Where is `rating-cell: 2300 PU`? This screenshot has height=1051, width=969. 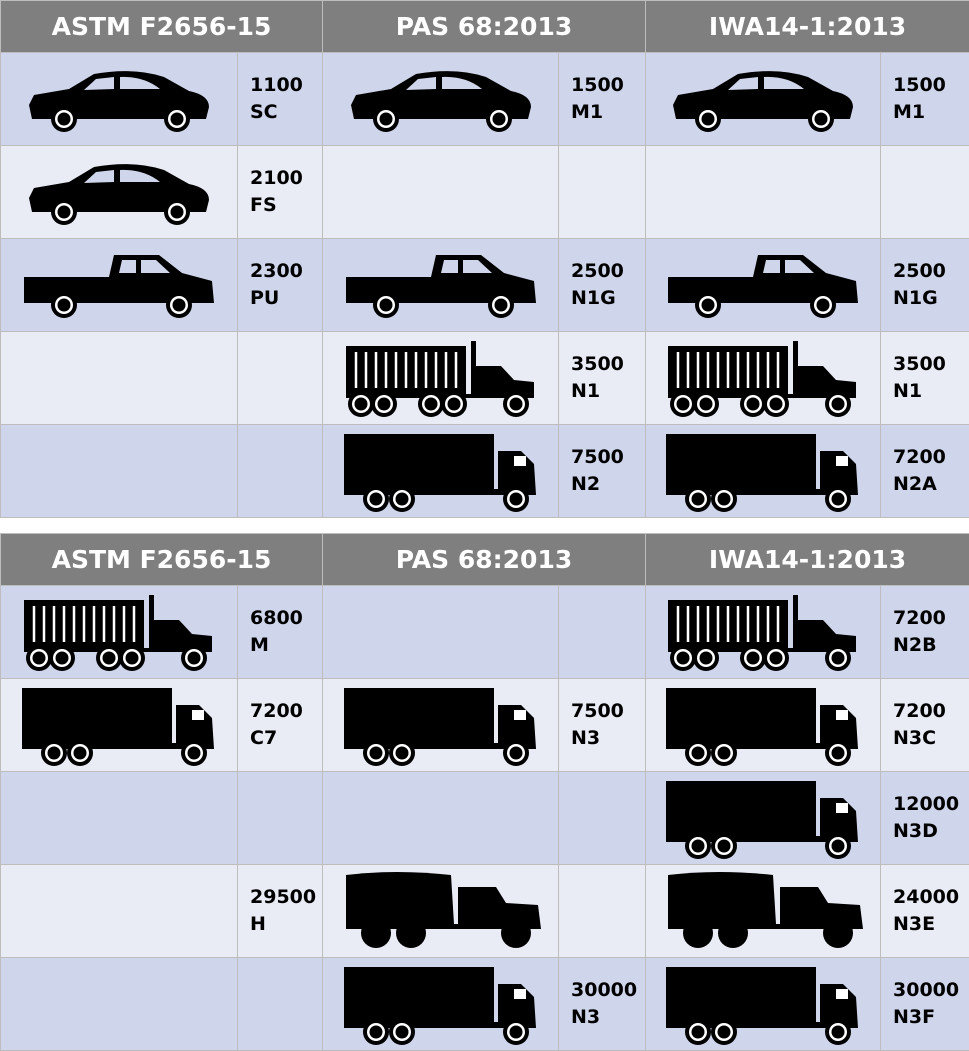 rating-cell: 2300 PU is located at coordinates (280, 285).